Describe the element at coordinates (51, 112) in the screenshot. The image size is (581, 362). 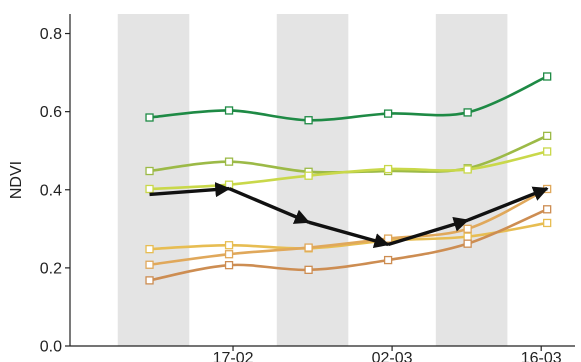
I see `y-tick-label: 0.6` at that location.